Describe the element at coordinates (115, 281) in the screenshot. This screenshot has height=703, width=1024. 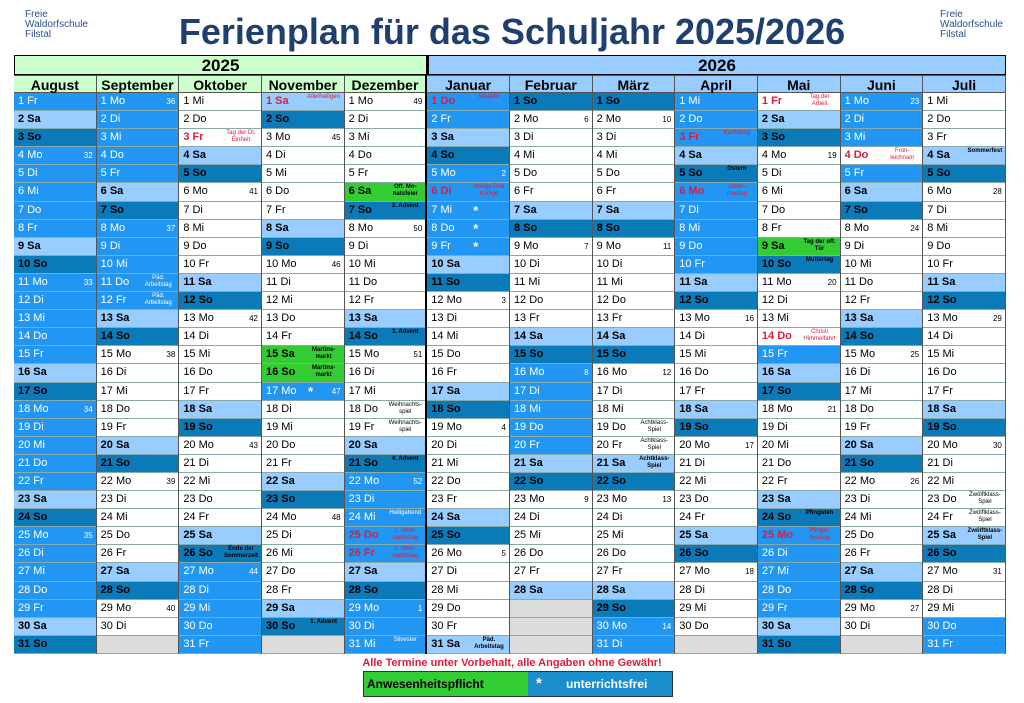
I see `day-label: 11 Do` at that location.